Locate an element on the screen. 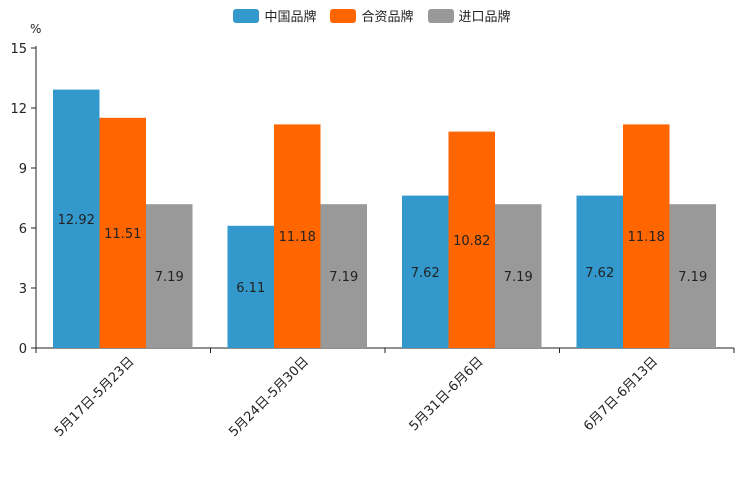 The width and height of the screenshot is (744, 496). legend-label-import-brand: 进口品牌 is located at coordinates (484, 17).